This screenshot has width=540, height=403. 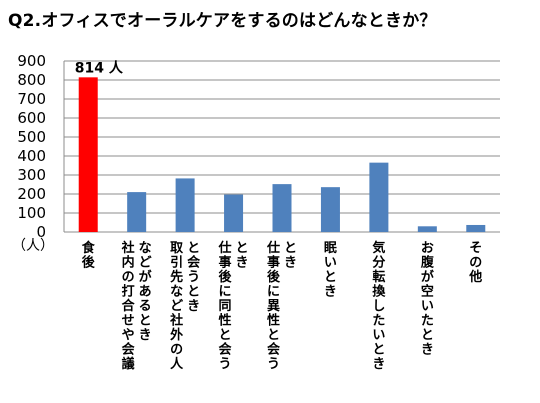 What do you see at coordinates (128, 306) in the screenshot?
I see `category-label: 社内の打合せや会議` at bounding box center [128, 306].